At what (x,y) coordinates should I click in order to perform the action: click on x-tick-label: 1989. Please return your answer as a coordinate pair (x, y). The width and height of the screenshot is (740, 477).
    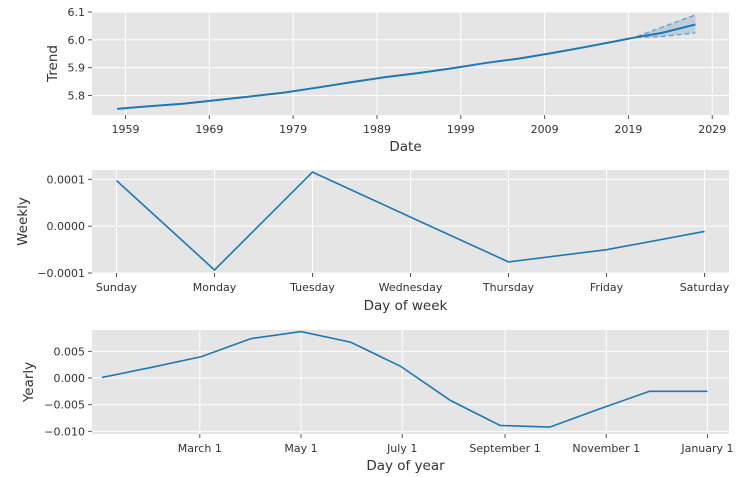
    Looking at the image, I should click on (377, 129).